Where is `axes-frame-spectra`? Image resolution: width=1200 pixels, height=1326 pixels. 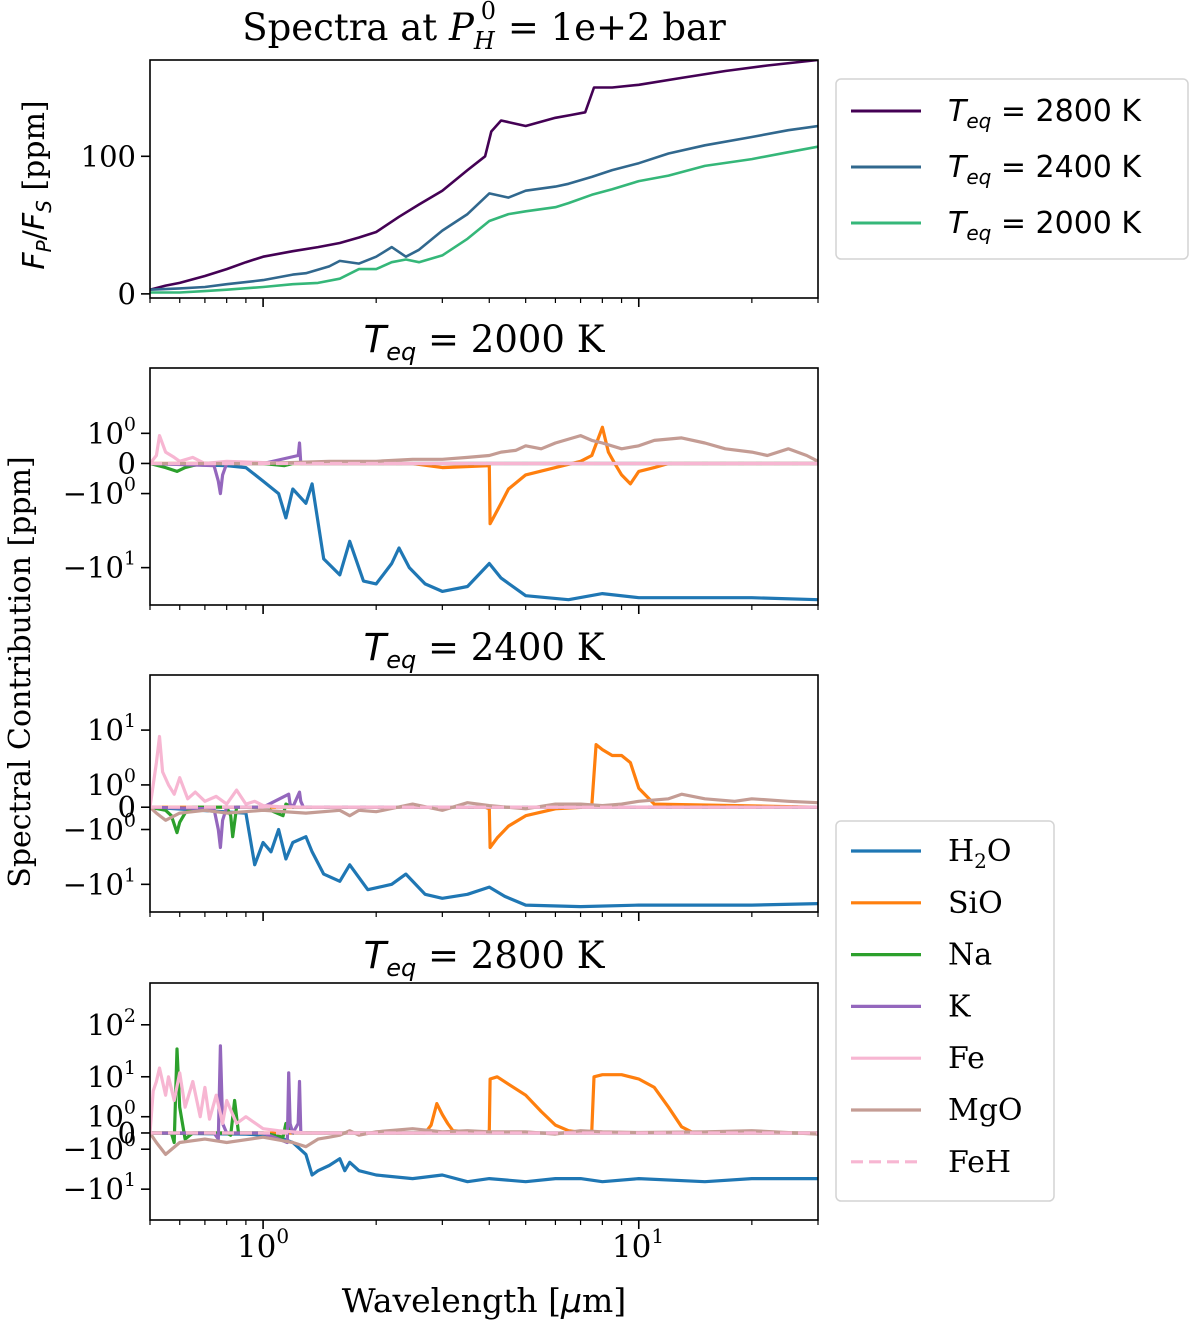
axes-frame-spectra is located at coordinates (484, 179).